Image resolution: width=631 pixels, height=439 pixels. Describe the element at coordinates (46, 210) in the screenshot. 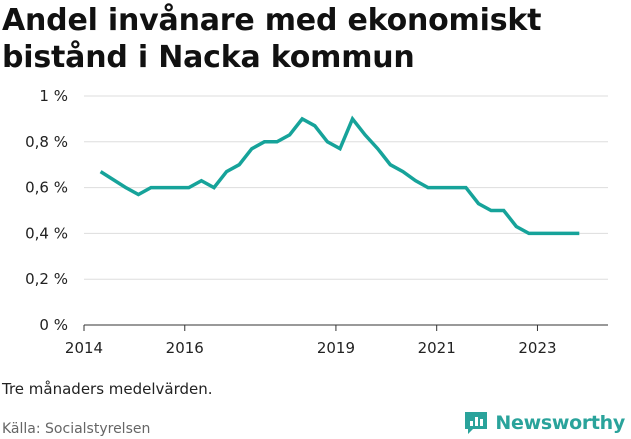

I see `y-axis-tick-labels: 0 % 0,2 % 0,4 % 0,6 % 0,8 % 1 %` at that location.